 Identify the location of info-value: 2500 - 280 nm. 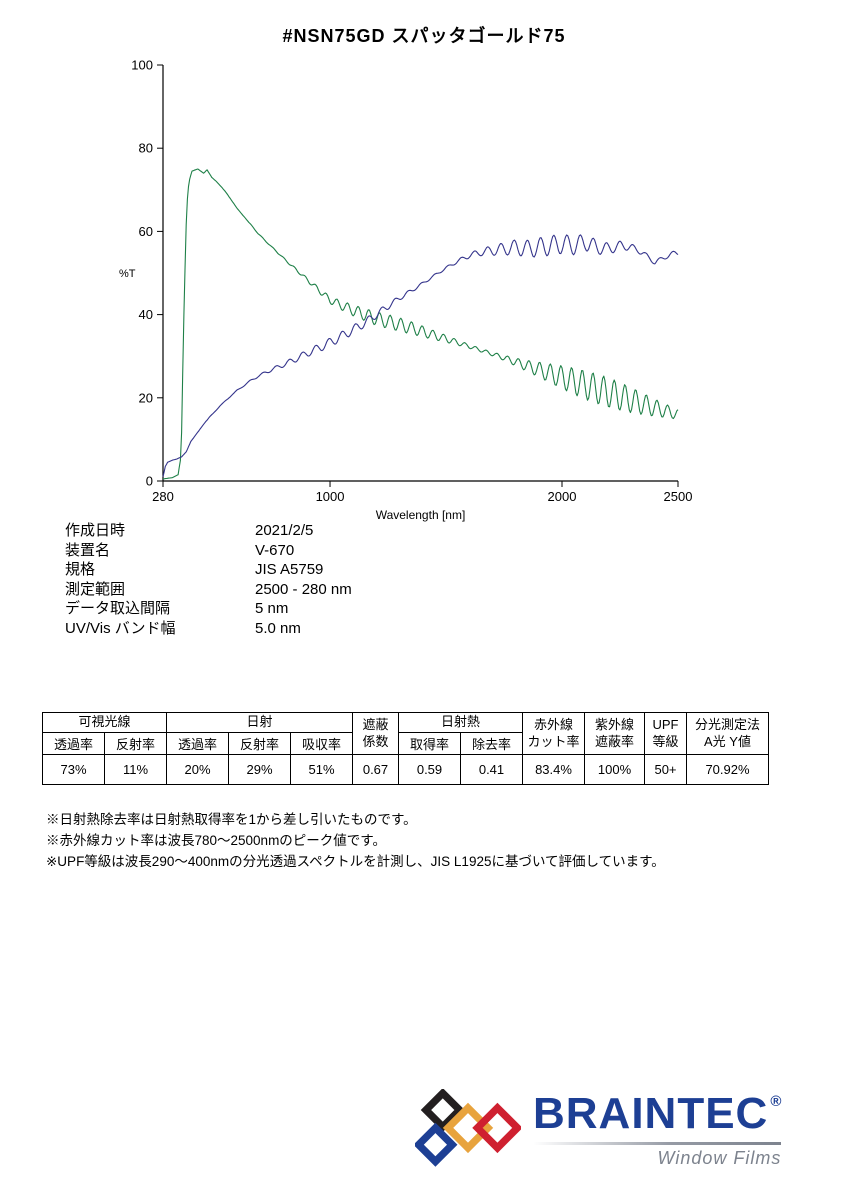
(303, 589).